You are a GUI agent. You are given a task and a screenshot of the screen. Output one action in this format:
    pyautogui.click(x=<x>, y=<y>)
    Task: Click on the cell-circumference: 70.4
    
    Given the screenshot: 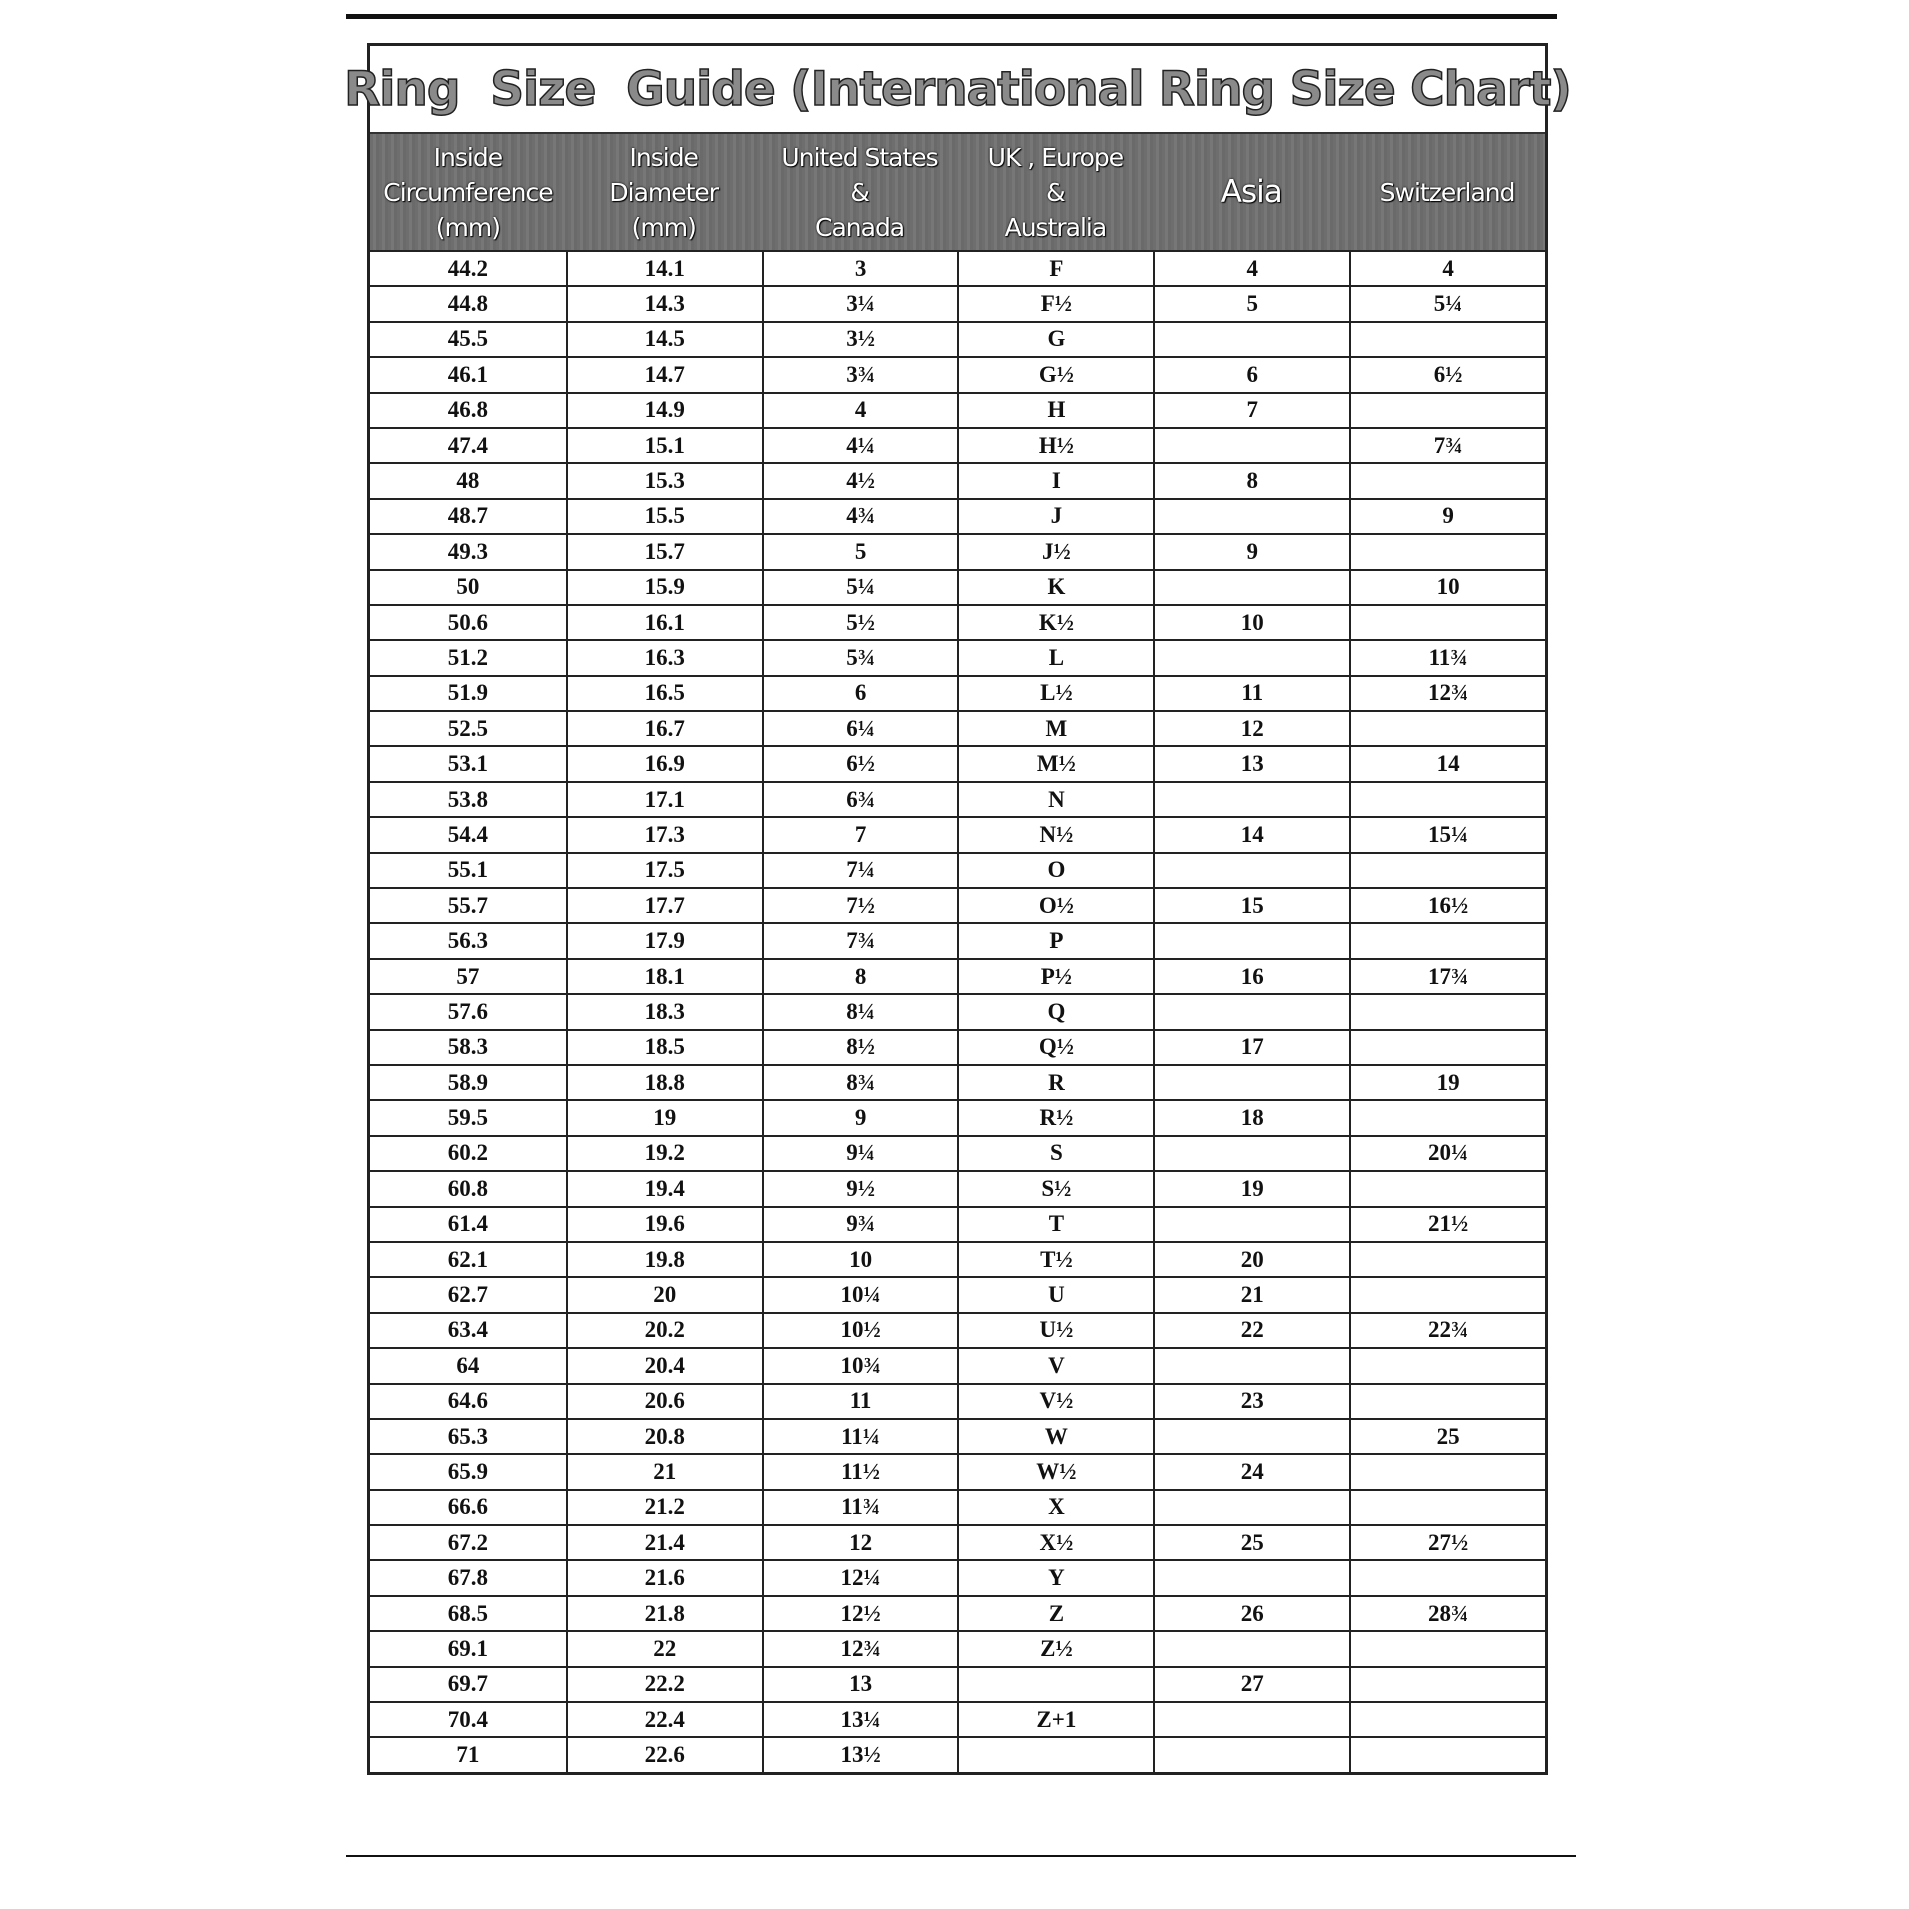 What is the action you would take?
    pyautogui.click(x=468, y=1719)
    